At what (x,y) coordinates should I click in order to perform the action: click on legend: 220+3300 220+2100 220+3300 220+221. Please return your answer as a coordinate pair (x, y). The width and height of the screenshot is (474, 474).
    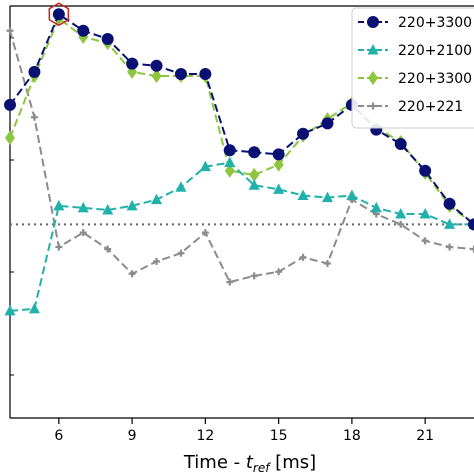
    Looking at the image, I should click on (412, 68).